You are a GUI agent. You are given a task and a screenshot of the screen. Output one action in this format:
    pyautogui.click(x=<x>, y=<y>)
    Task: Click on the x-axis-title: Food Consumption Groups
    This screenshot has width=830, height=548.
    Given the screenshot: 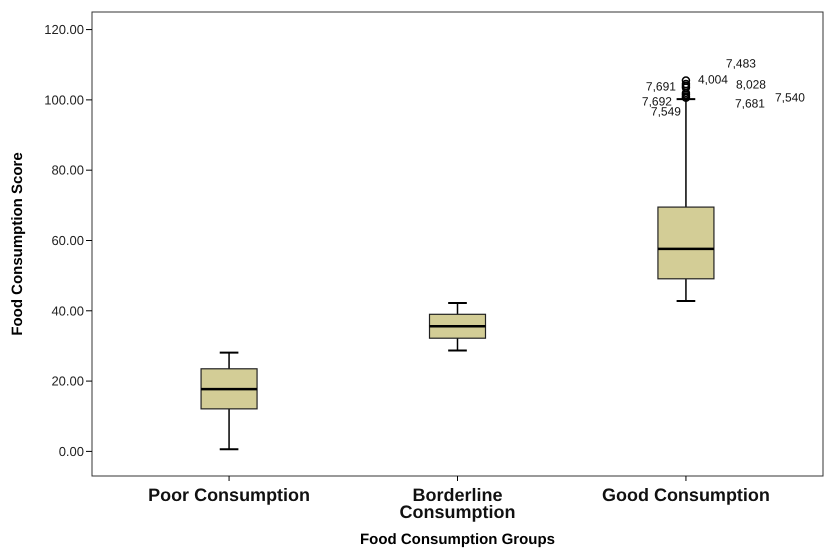 What is the action you would take?
    pyautogui.click(x=457, y=539)
    